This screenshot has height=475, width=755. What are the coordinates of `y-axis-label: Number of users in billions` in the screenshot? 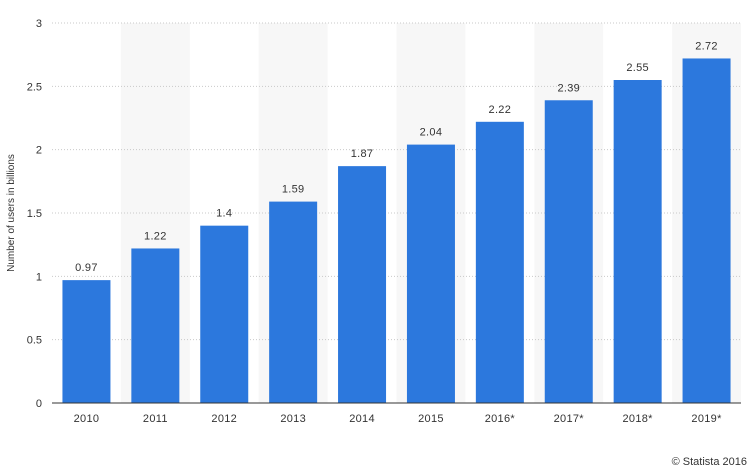 It's located at (11, 213).